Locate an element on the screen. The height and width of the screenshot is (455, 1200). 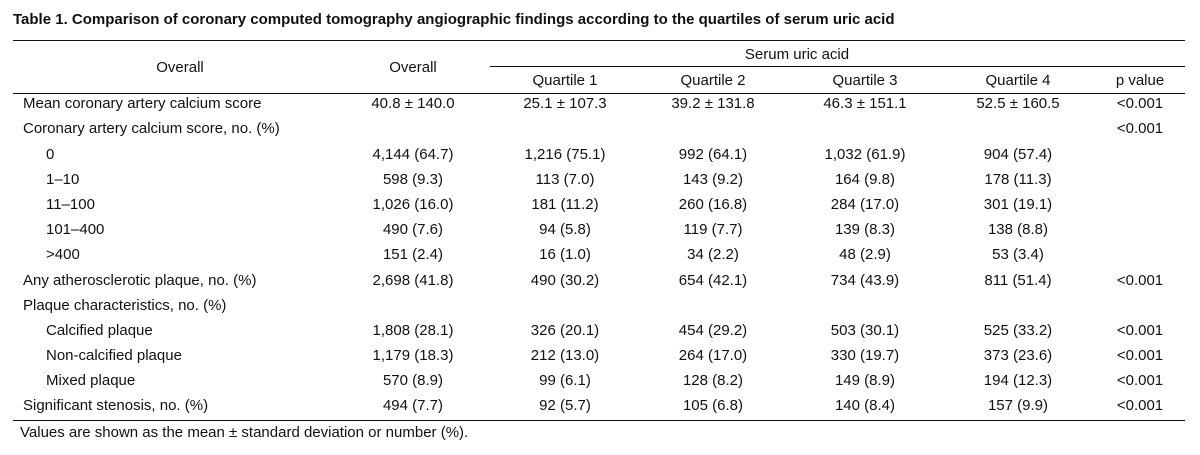
cell-quartile-3: 330 (19.7) is located at coordinates (865, 355).